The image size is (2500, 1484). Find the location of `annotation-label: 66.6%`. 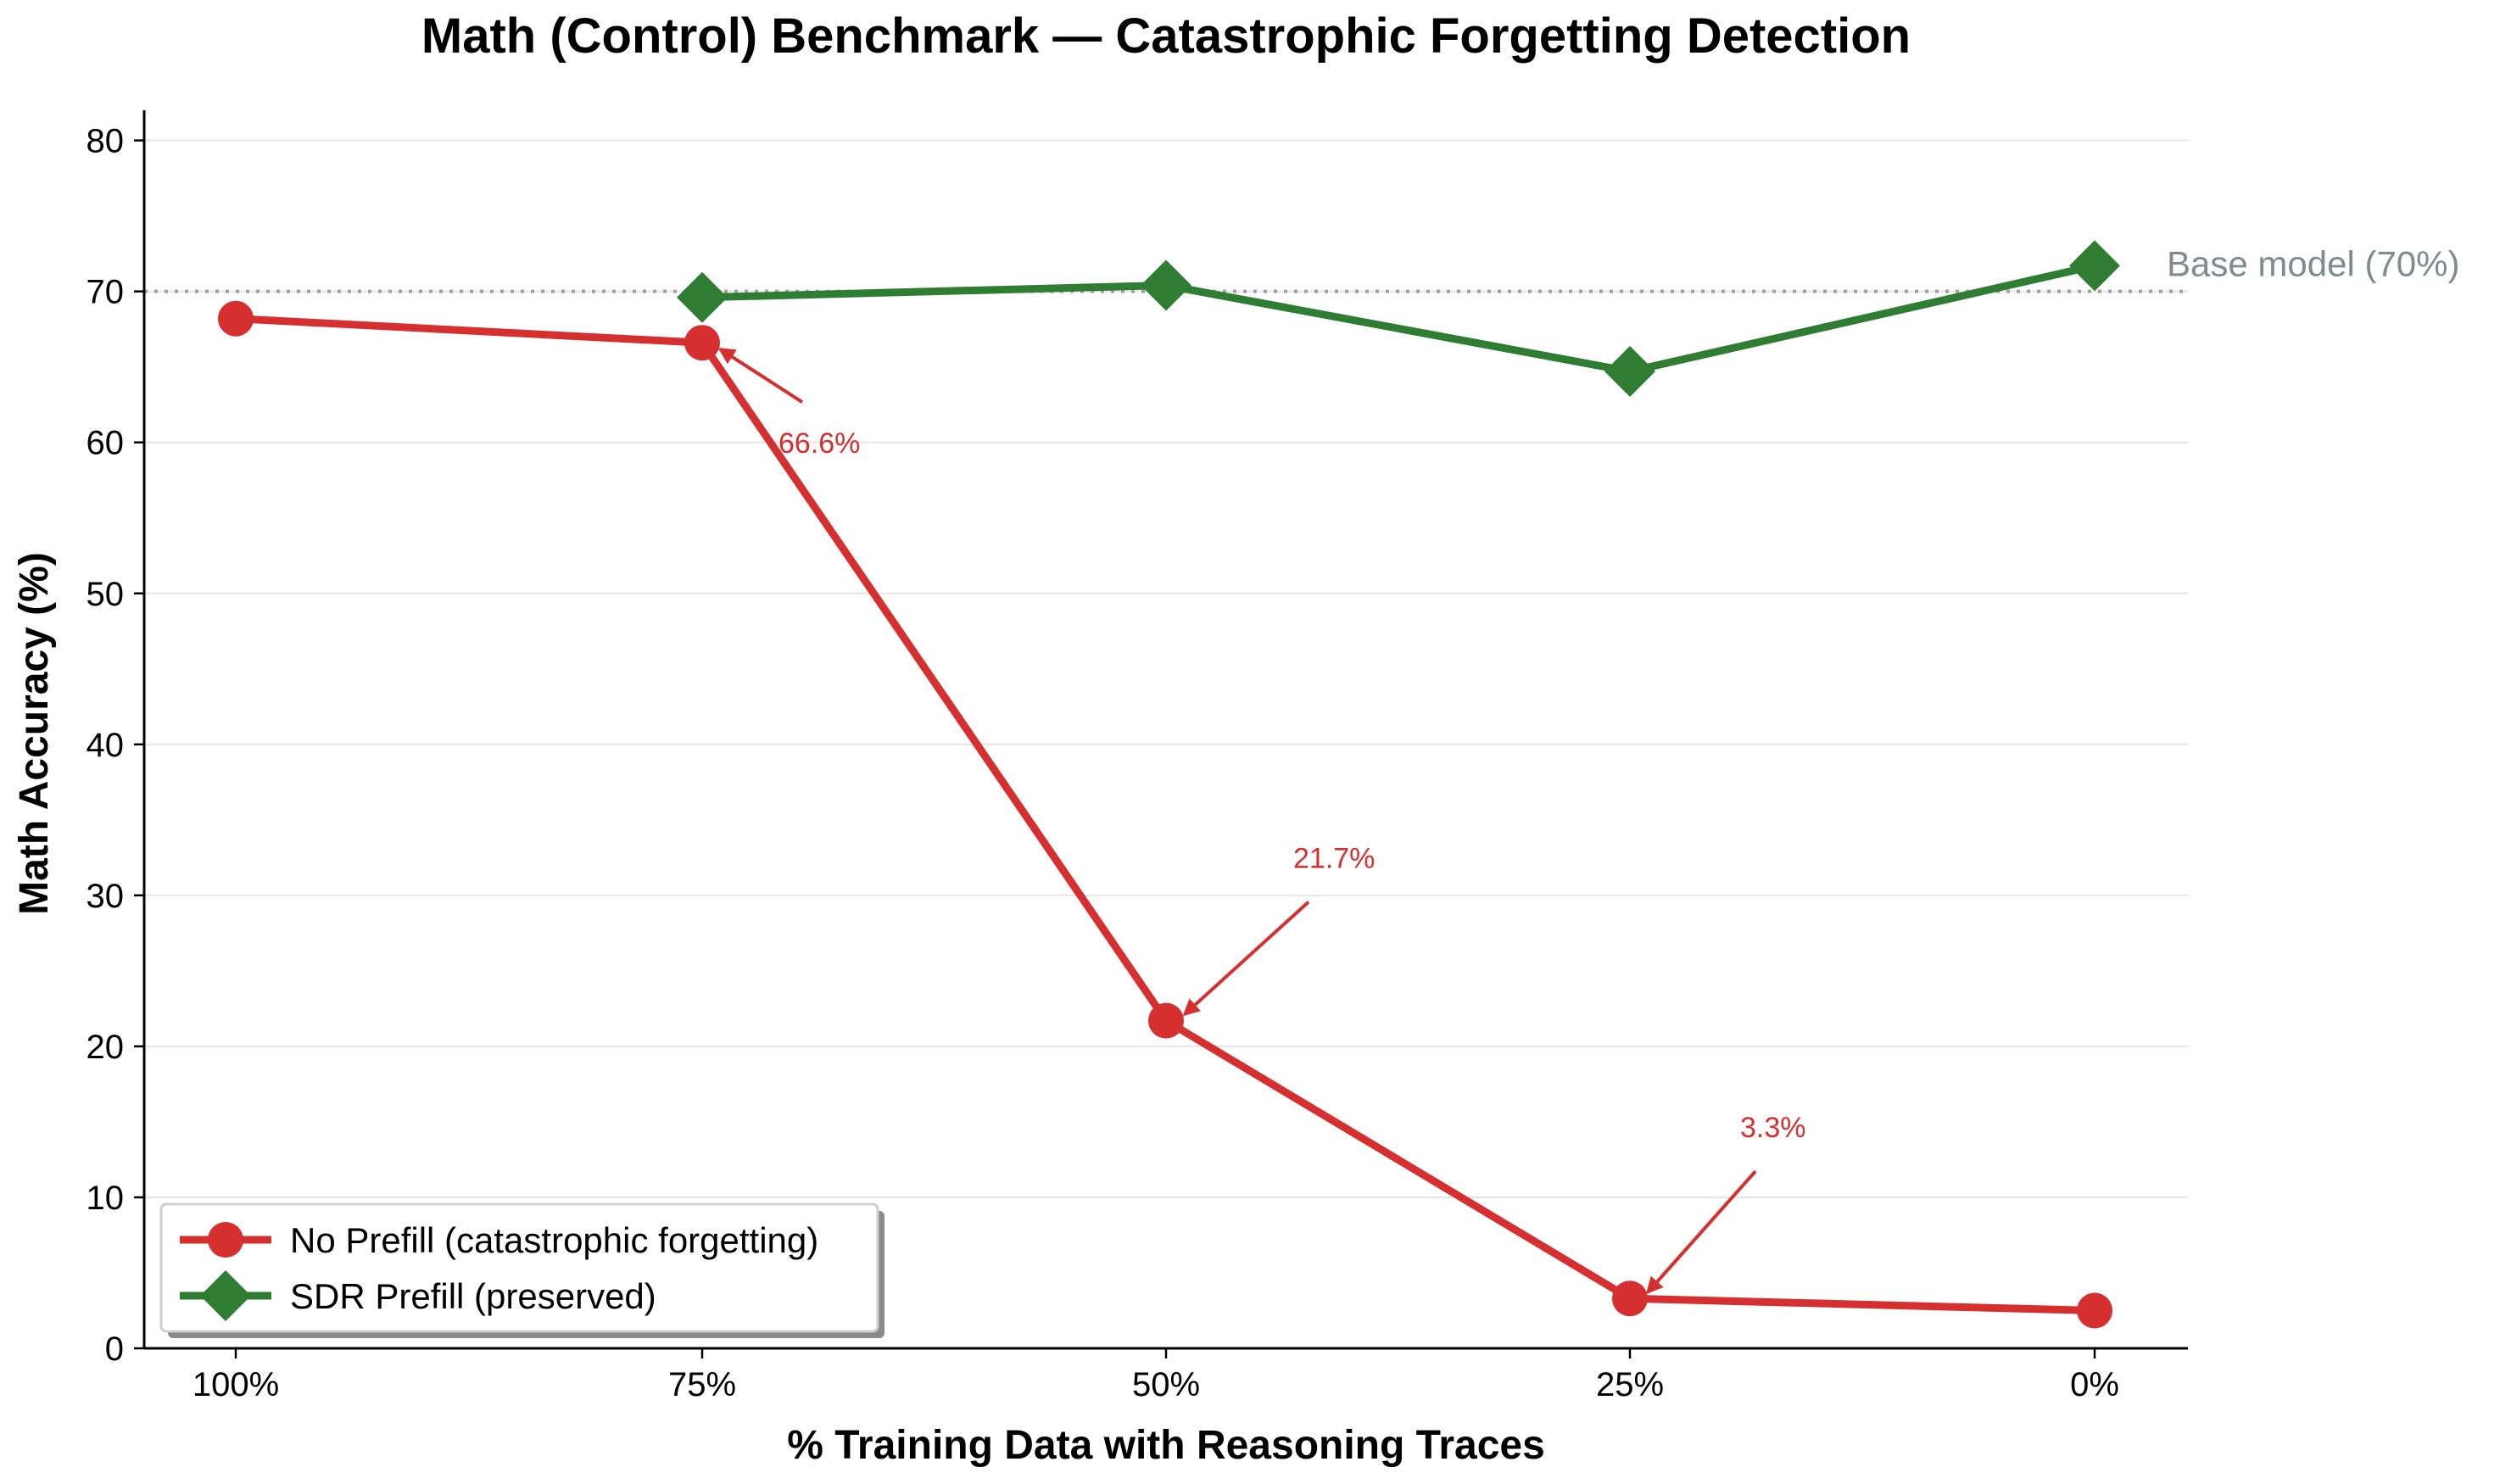

annotation-label: 66.6% is located at coordinates (819, 444).